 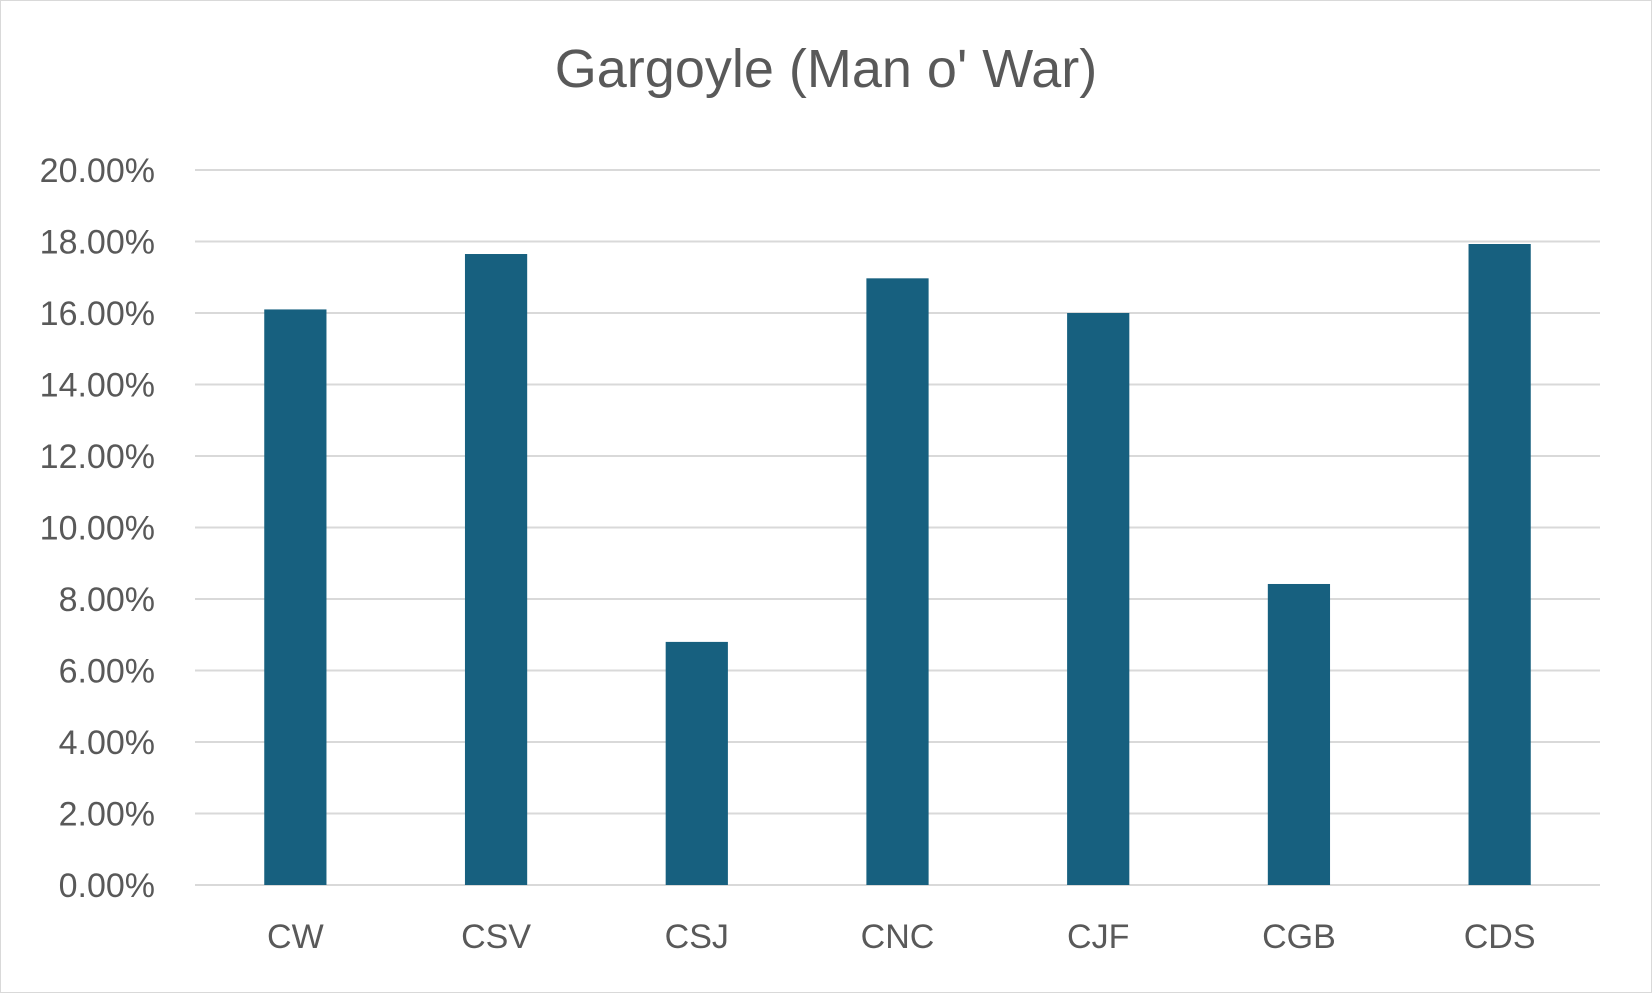 I want to click on bar-cds, so click(x=1499, y=564).